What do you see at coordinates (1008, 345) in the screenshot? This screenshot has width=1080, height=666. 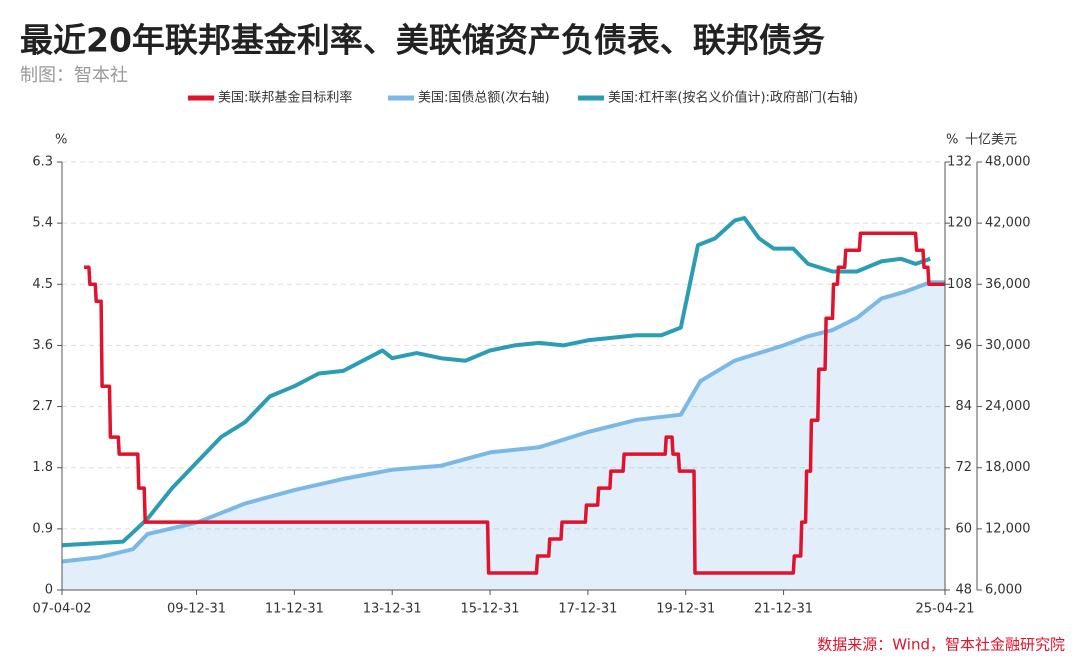 I see `y3-tick-label: 30,000` at bounding box center [1008, 345].